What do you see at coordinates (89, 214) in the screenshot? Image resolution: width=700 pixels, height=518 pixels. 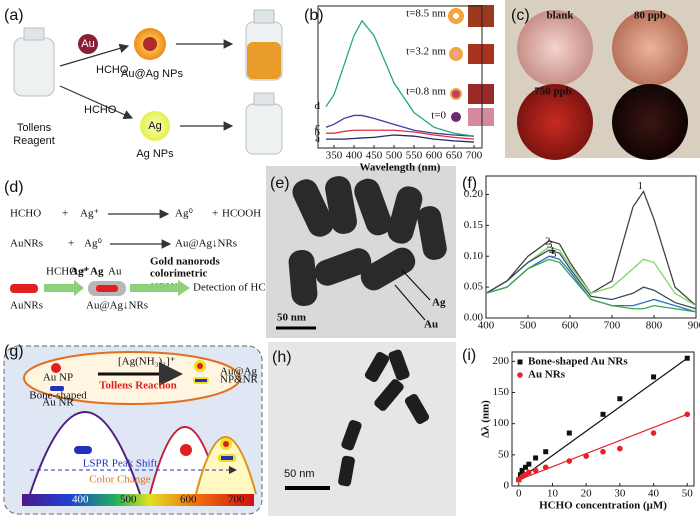 I see `equation-term: Ag⁺` at bounding box center [89, 214].